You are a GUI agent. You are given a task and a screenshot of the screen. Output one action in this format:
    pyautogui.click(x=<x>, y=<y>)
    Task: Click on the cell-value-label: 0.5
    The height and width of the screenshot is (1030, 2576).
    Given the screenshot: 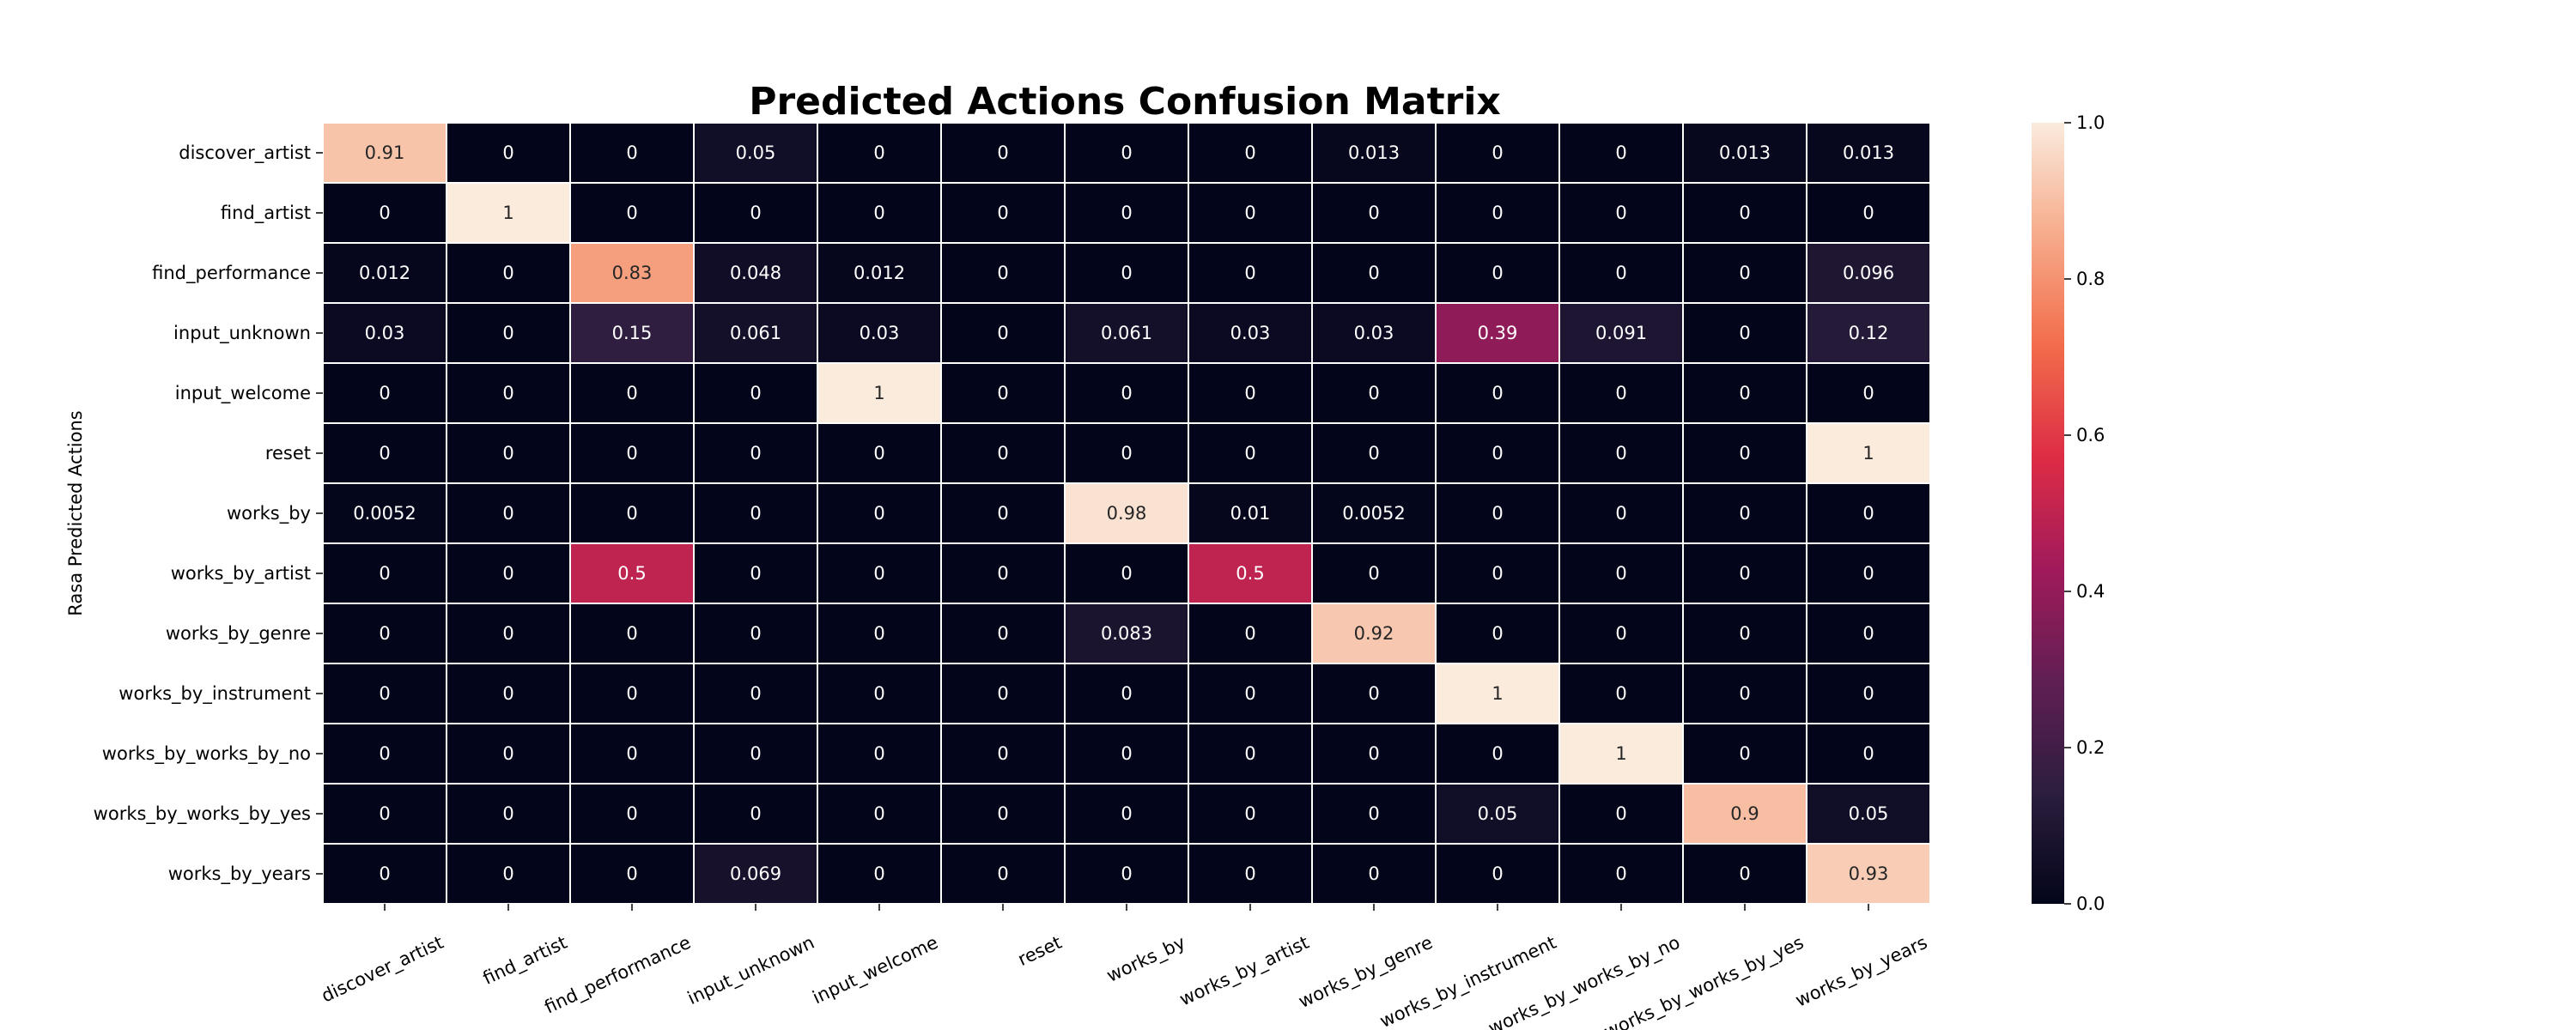 What is the action you would take?
    pyautogui.click(x=631, y=573)
    